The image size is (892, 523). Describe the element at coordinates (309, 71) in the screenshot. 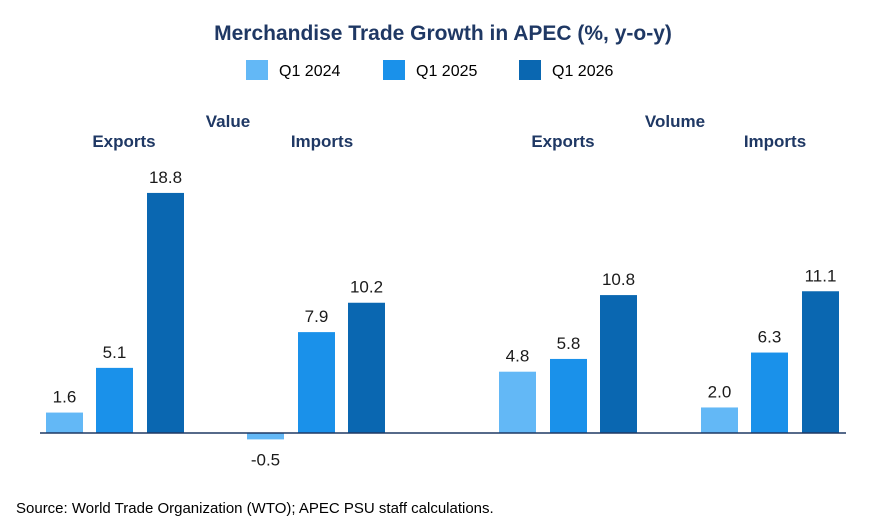

I see `legend-label-1: Q1 2024` at that location.